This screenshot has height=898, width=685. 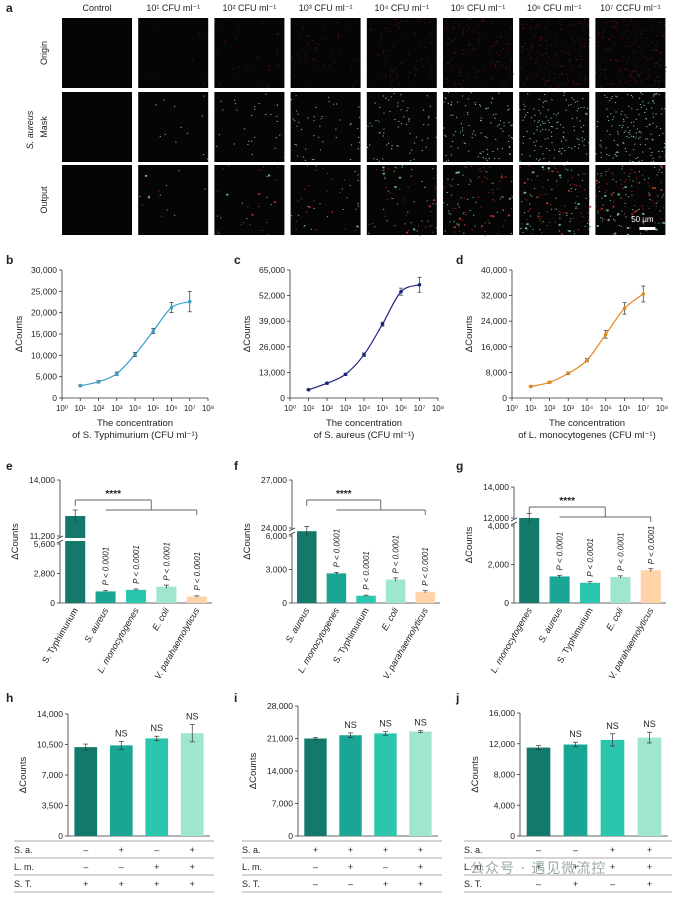 What do you see at coordinates (9, 260) in the screenshot?
I see `panel-letter-b: b` at bounding box center [9, 260].